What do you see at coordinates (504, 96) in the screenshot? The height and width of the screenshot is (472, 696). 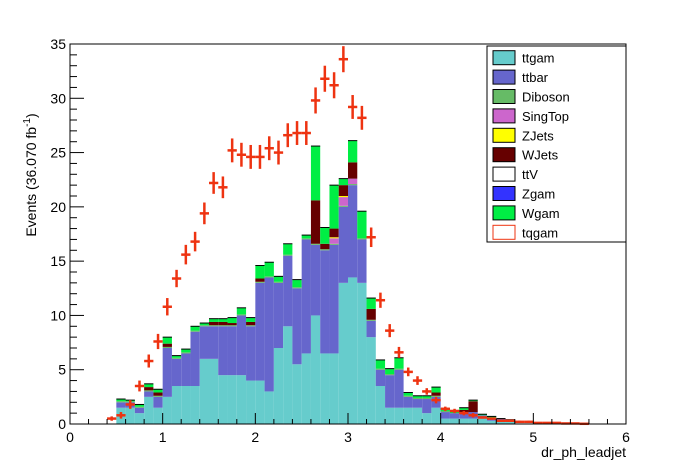 I see `legend-swatch-diboson` at bounding box center [504, 96].